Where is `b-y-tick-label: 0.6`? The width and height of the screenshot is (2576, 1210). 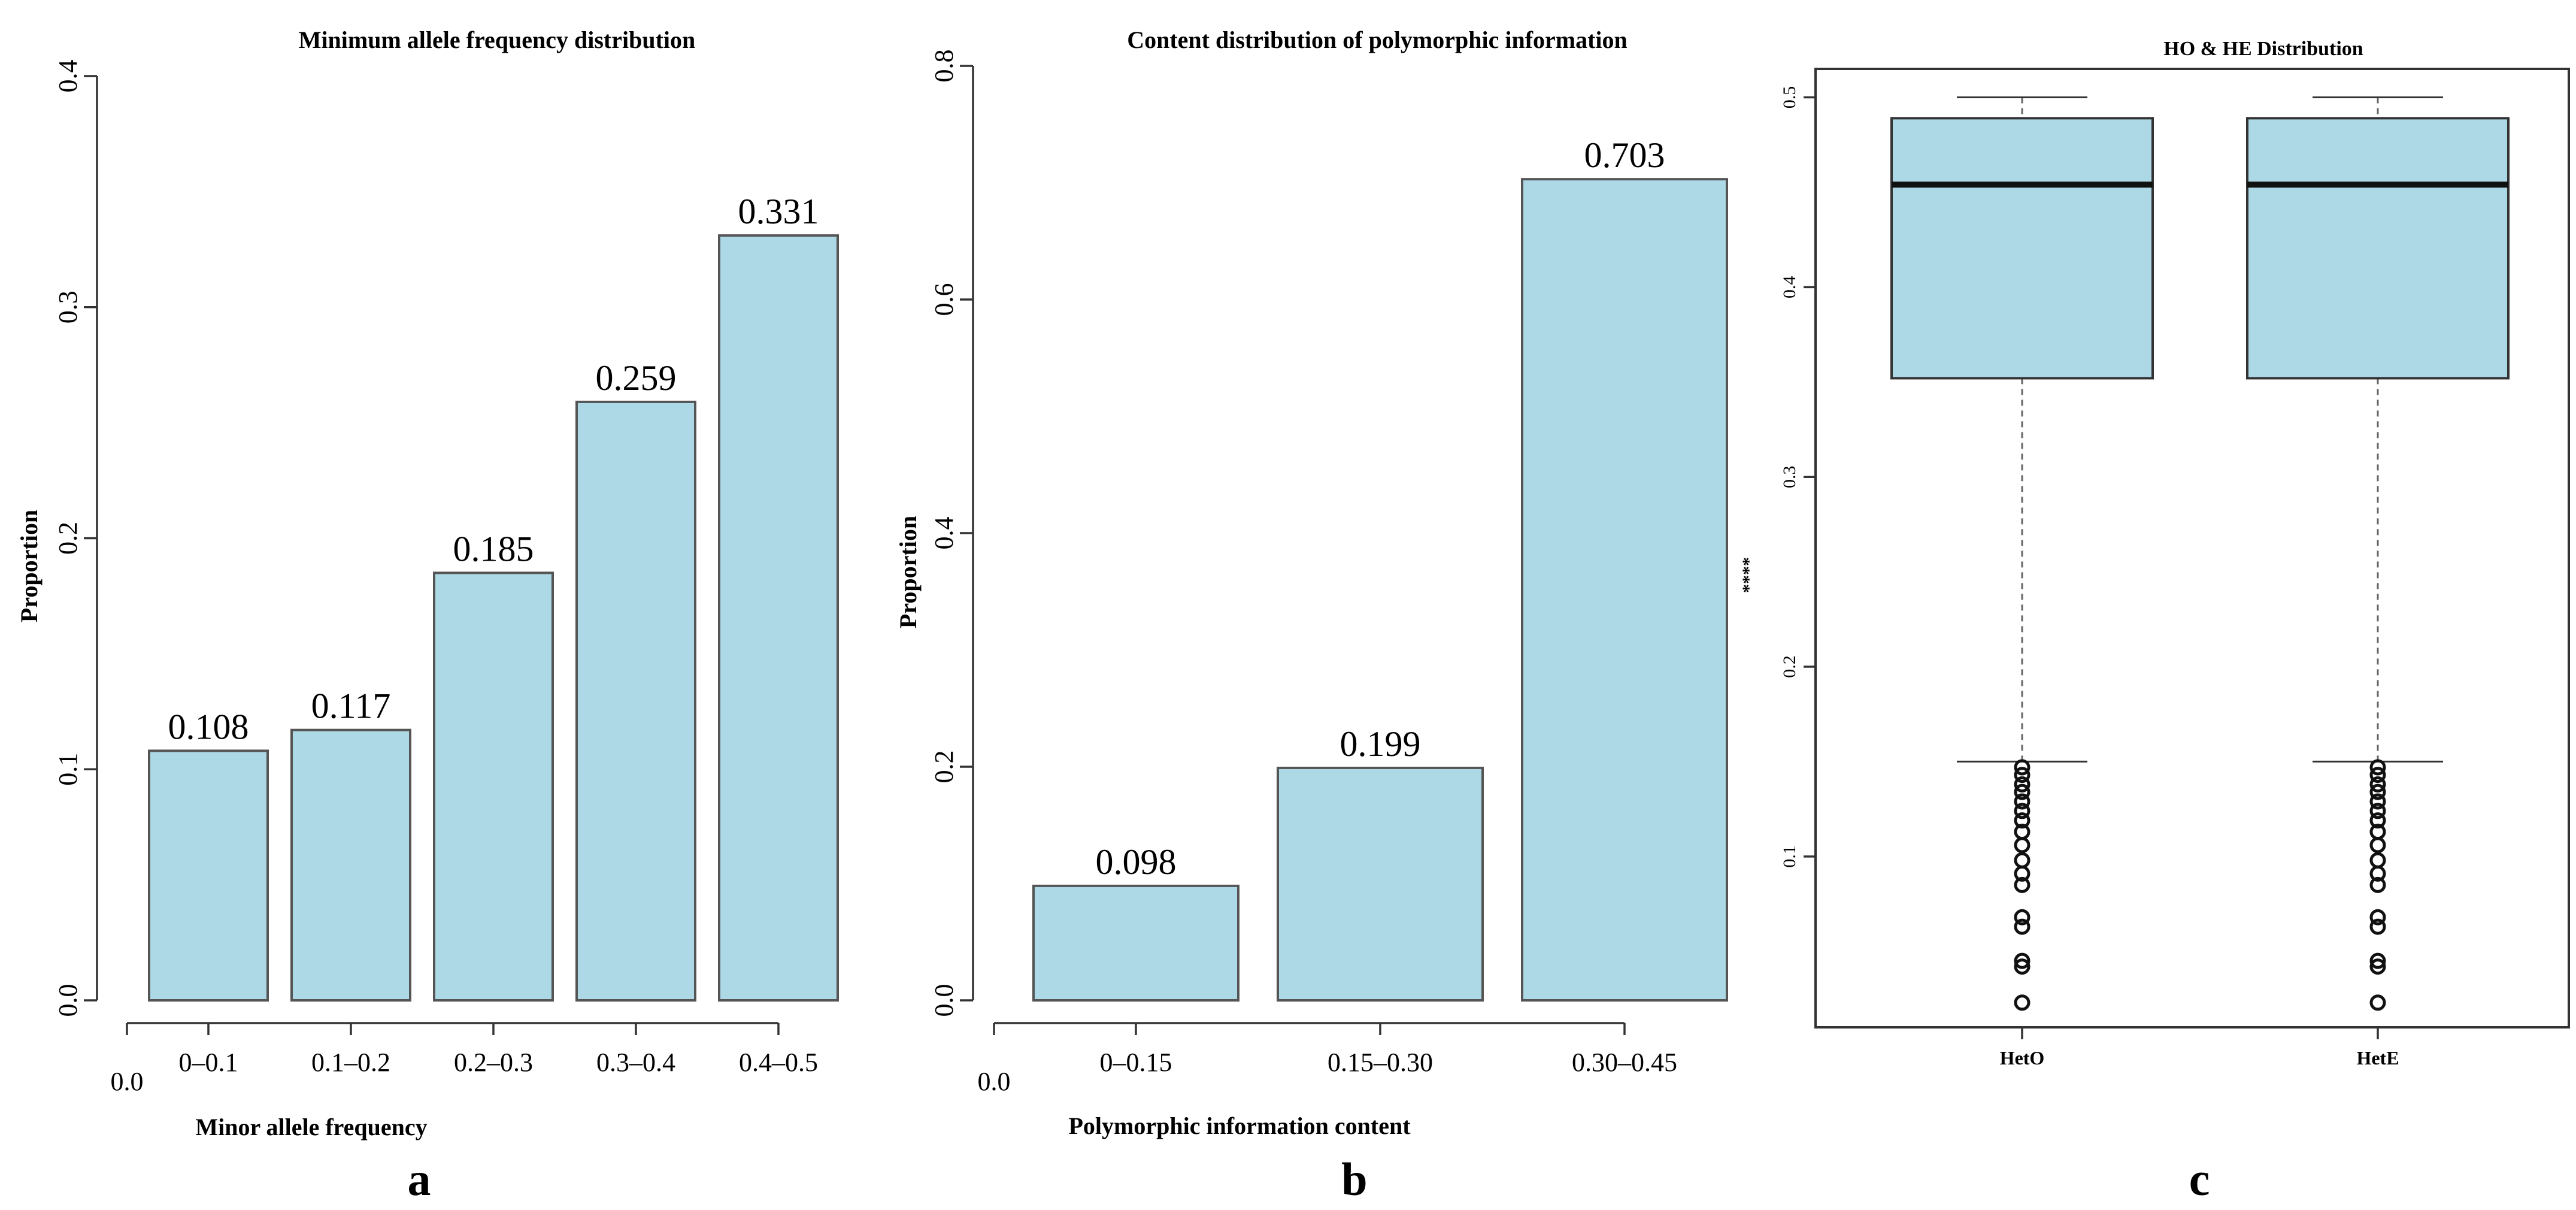
b-y-tick-label: 0.6 is located at coordinates (944, 299).